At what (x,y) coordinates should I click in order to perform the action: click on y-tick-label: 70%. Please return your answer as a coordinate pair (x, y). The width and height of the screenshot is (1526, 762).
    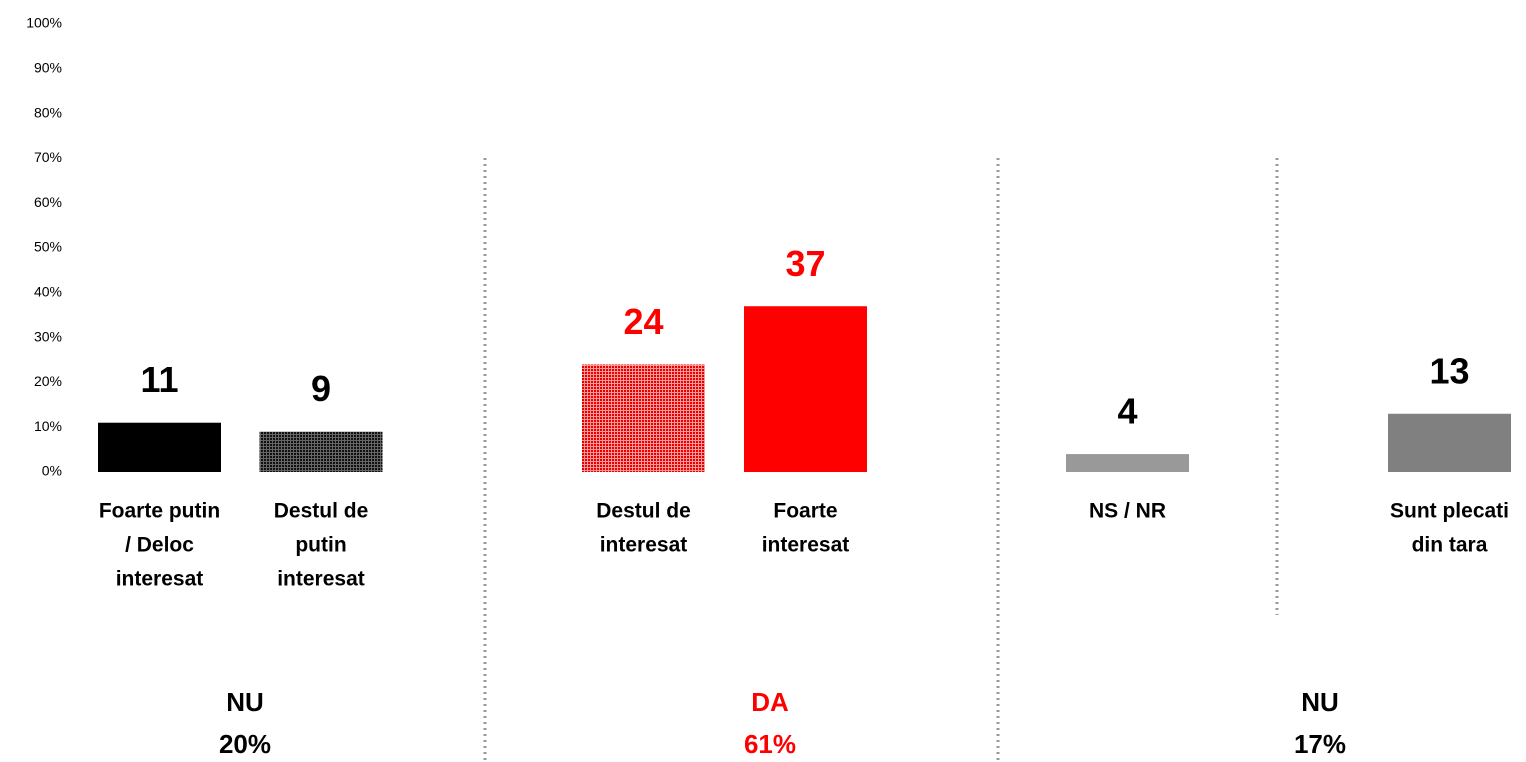
    Looking at the image, I should click on (48, 157).